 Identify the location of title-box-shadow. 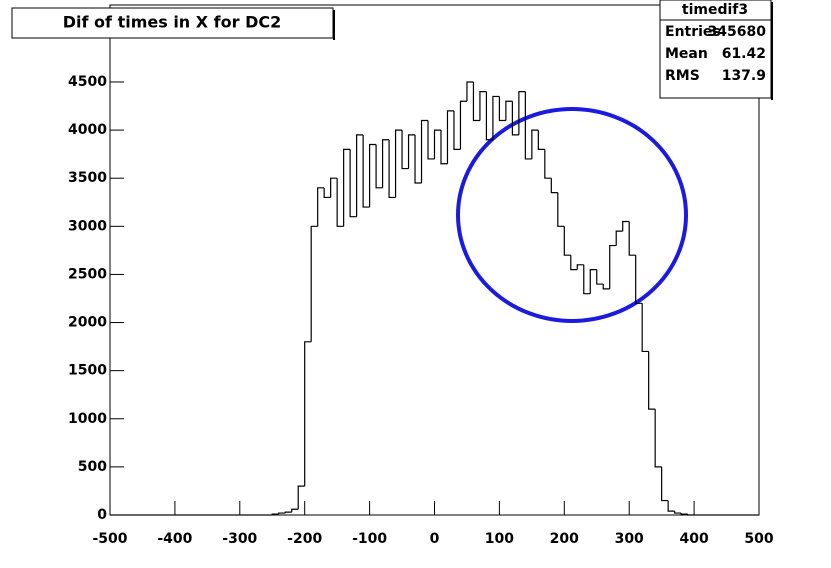
(334, 25).